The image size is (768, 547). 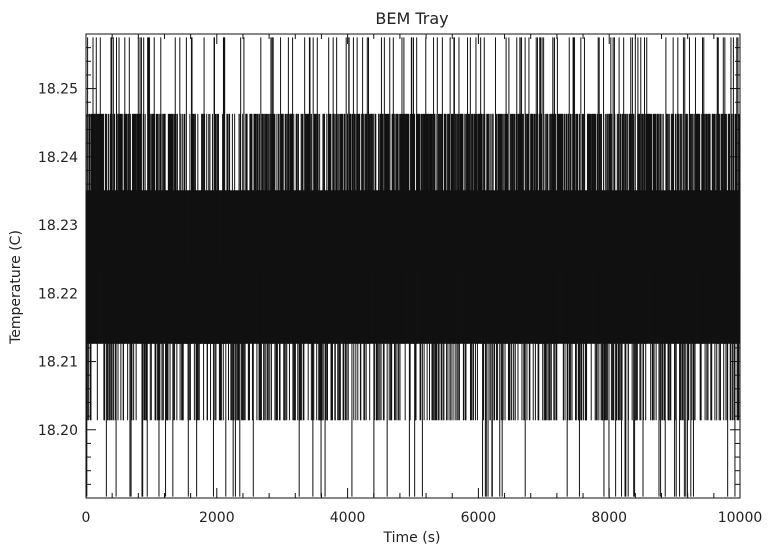 What do you see at coordinates (740, 518) in the screenshot?
I see `x-tick-label: 10000` at bounding box center [740, 518].